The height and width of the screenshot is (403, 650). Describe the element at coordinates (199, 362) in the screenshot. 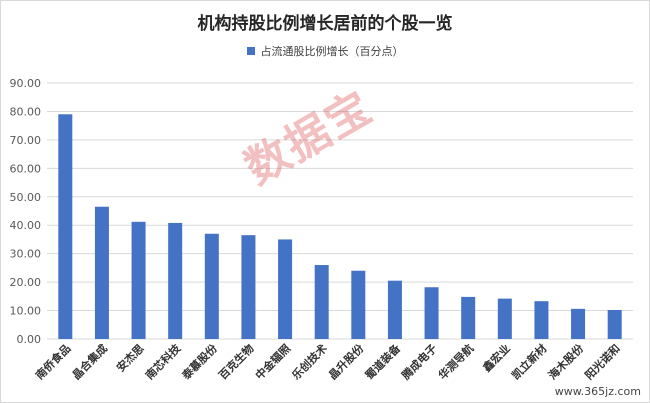

I see `x-tick-label: 泰慕股份` at that location.